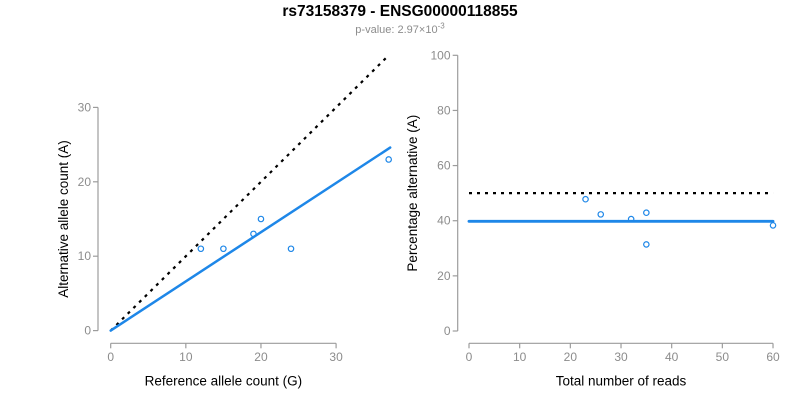  Describe the element at coordinates (417, 30) in the screenshot. I see `pvalue-base: 2.97×10` at that location.